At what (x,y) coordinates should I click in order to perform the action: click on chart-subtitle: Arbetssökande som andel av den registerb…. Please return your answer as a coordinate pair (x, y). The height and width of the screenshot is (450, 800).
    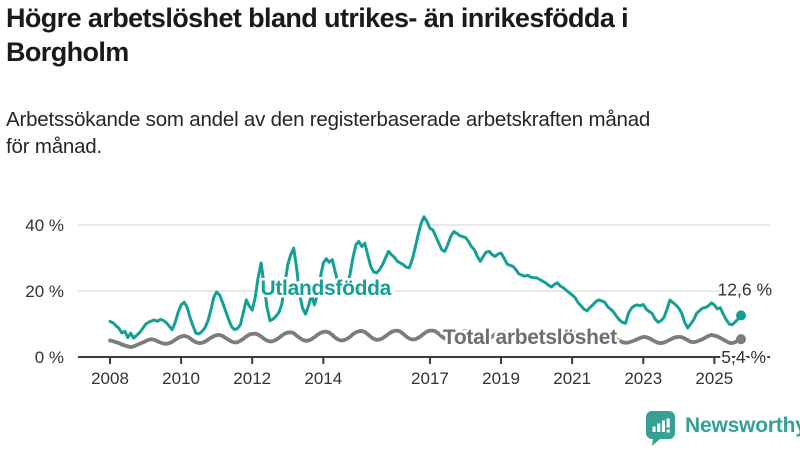
    Looking at the image, I should click on (328, 133).